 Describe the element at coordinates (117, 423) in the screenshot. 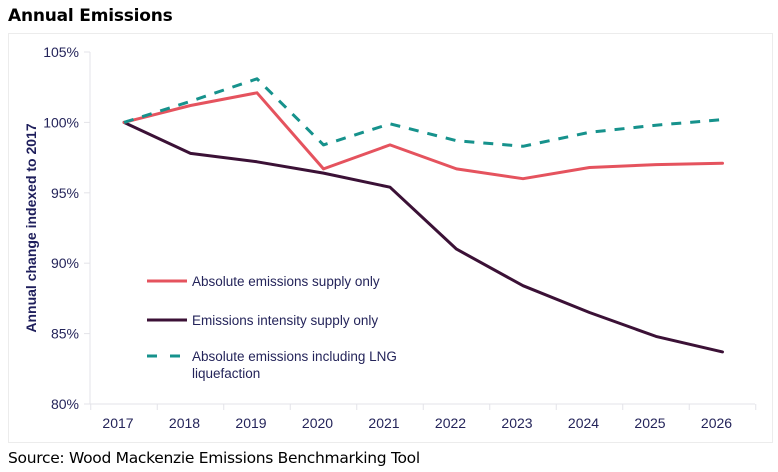

I see `x-tick-label: 2017` at that location.